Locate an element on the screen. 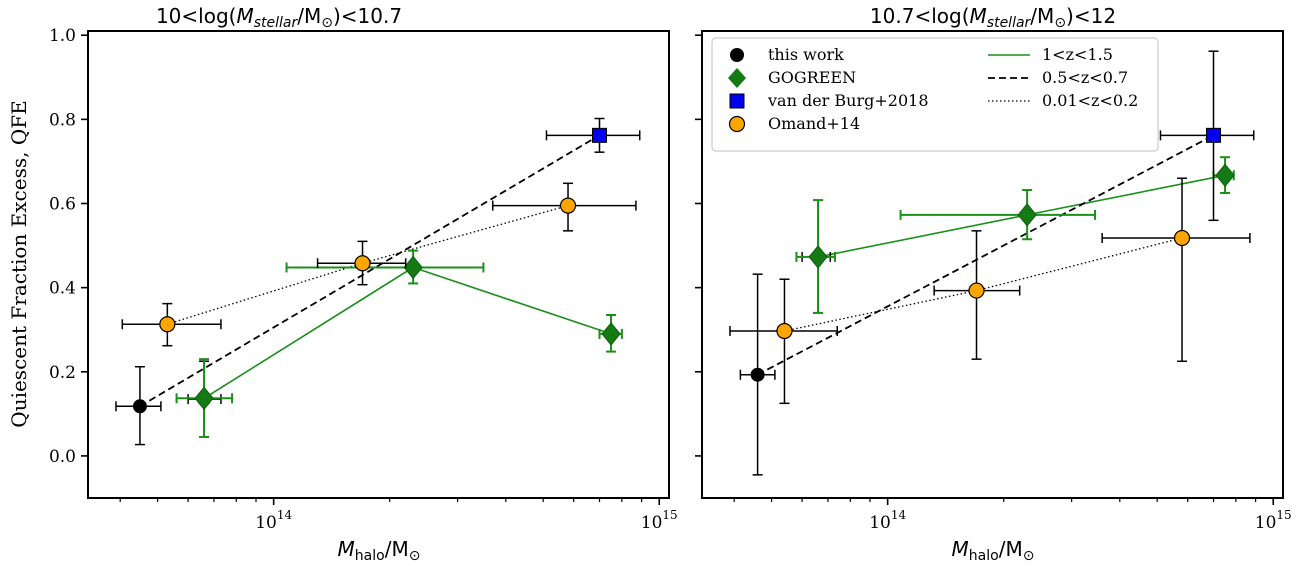  legend-label-this_work: this work is located at coordinates (806, 54).